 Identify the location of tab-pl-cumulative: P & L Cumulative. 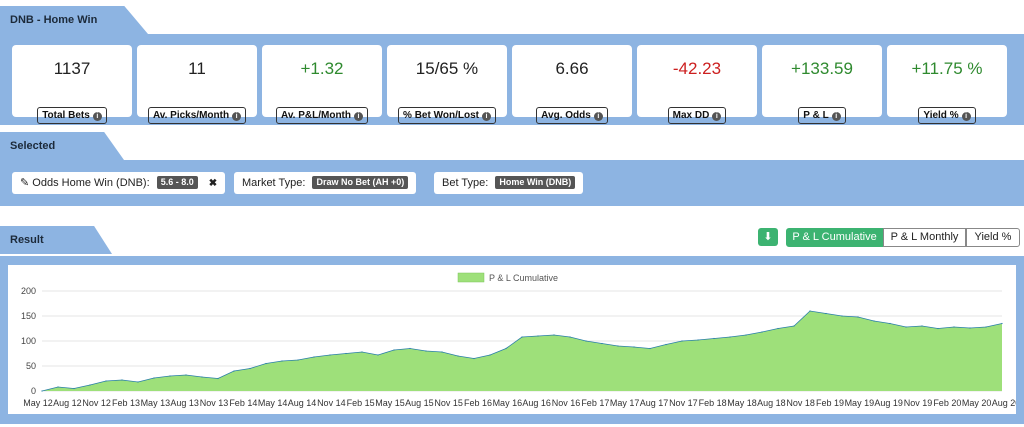
(834, 237).